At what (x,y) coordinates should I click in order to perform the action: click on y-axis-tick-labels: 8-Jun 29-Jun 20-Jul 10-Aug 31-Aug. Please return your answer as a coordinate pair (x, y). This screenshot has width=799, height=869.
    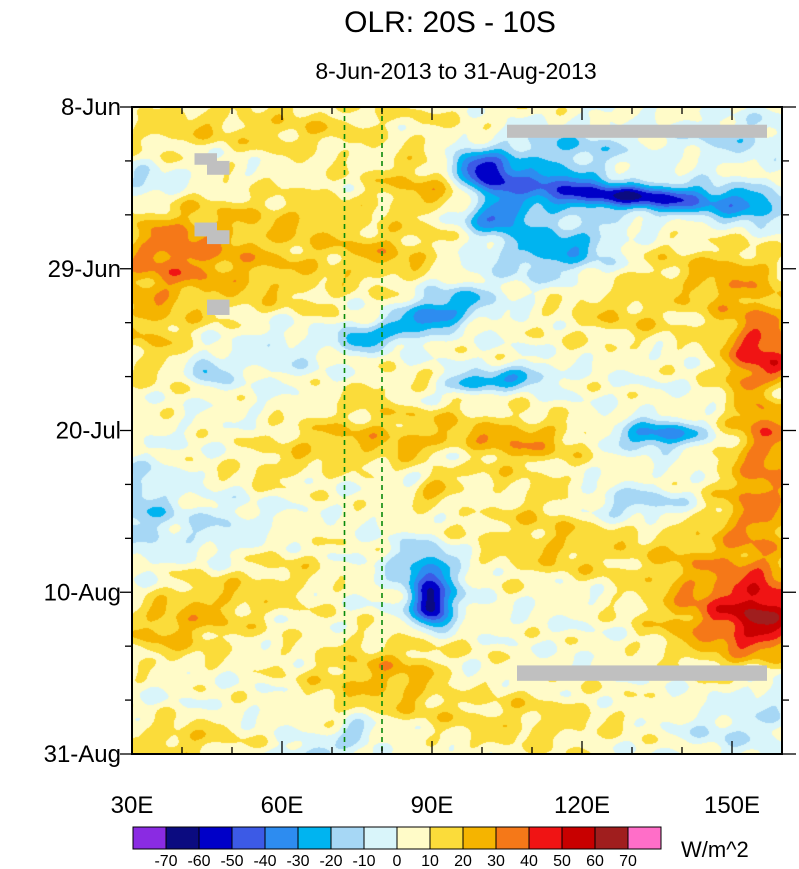
    Looking at the image, I should click on (82, 431).